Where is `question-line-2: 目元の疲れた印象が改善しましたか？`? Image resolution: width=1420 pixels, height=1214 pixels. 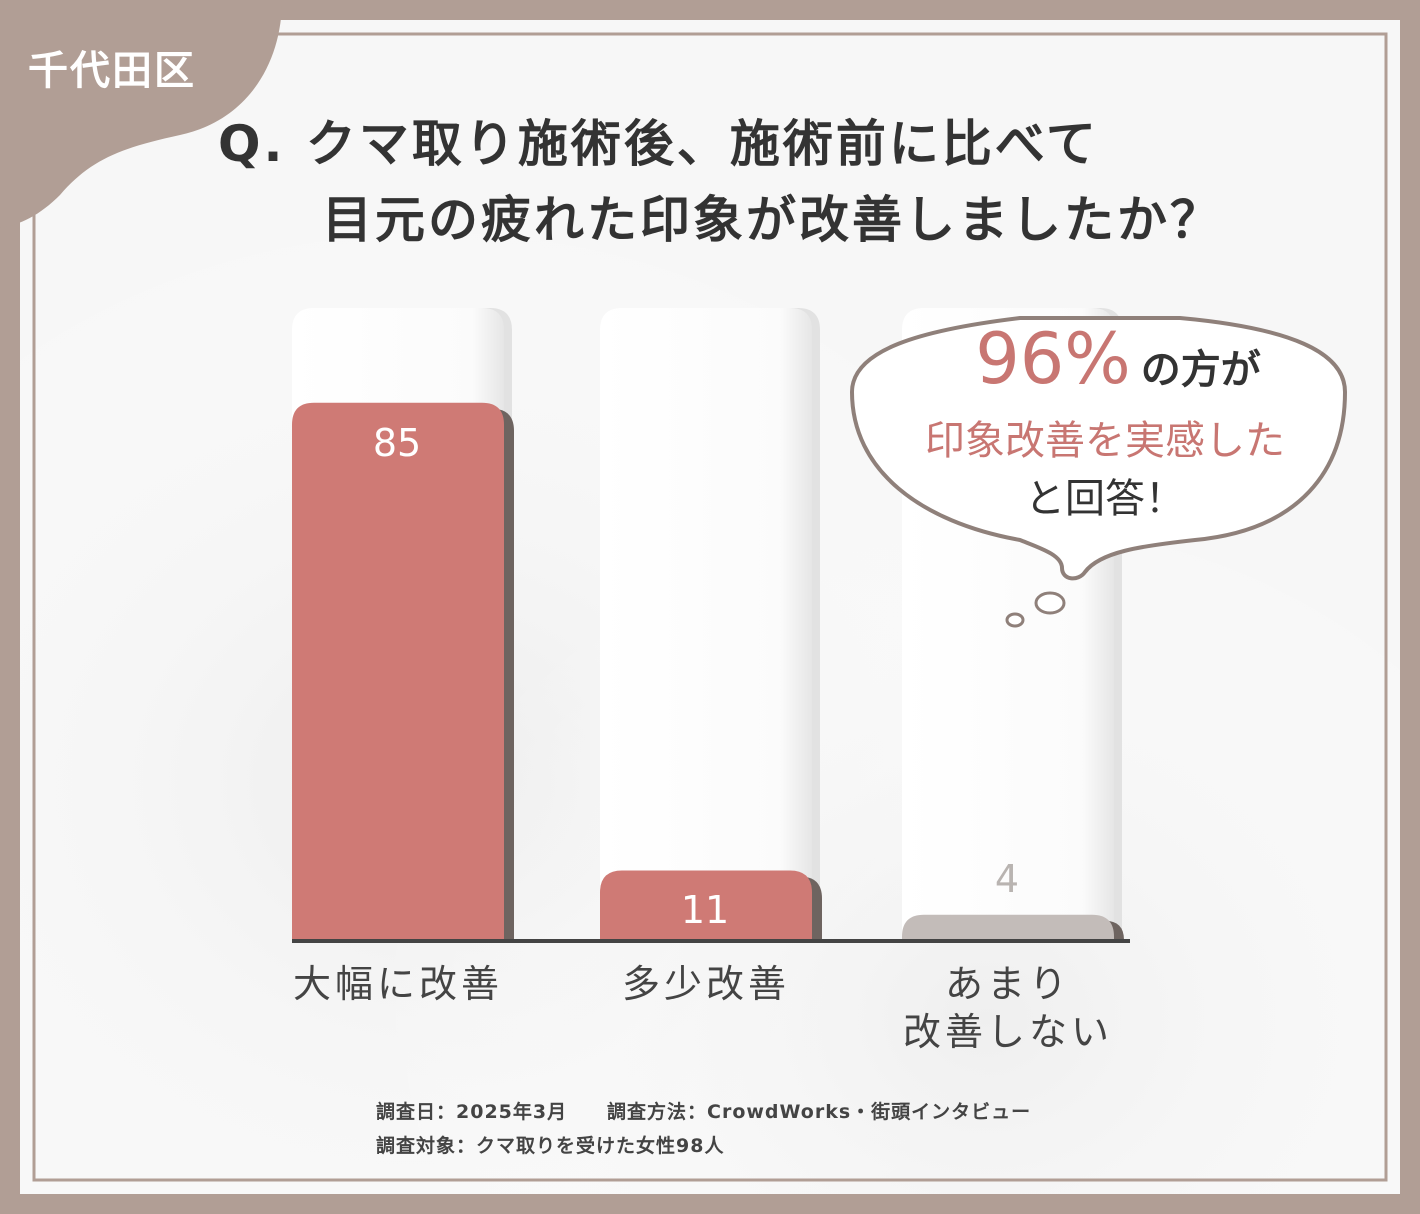 question-line-2: 目元の疲れた印象が改善しましたか？ is located at coordinates (772, 220).